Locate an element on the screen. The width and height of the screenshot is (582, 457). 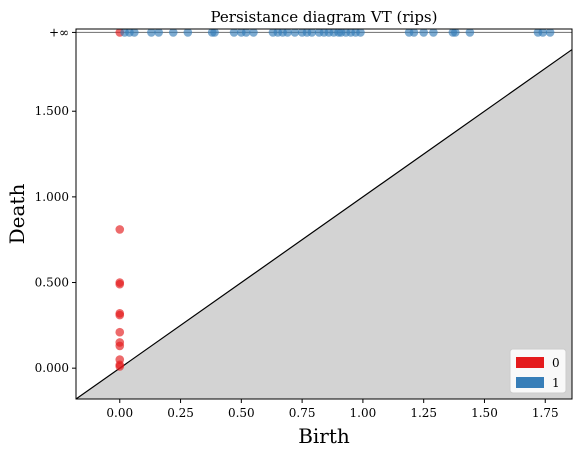
chart-title: Persistance diagram VT (rips) is located at coordinates (324, 17).